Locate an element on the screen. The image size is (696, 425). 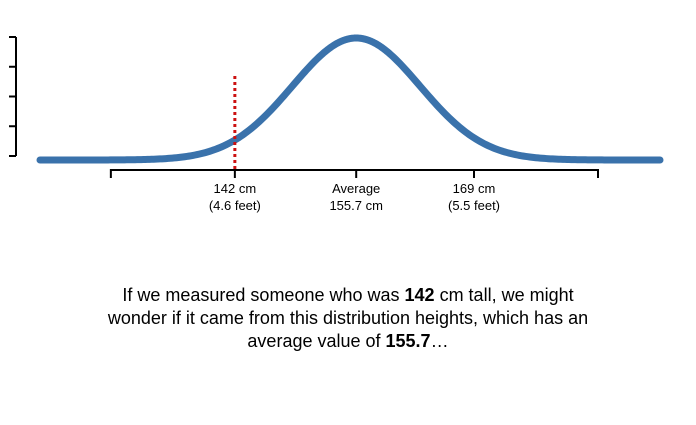
caption-bold-height: 142 is located at coordinates (419, 295).